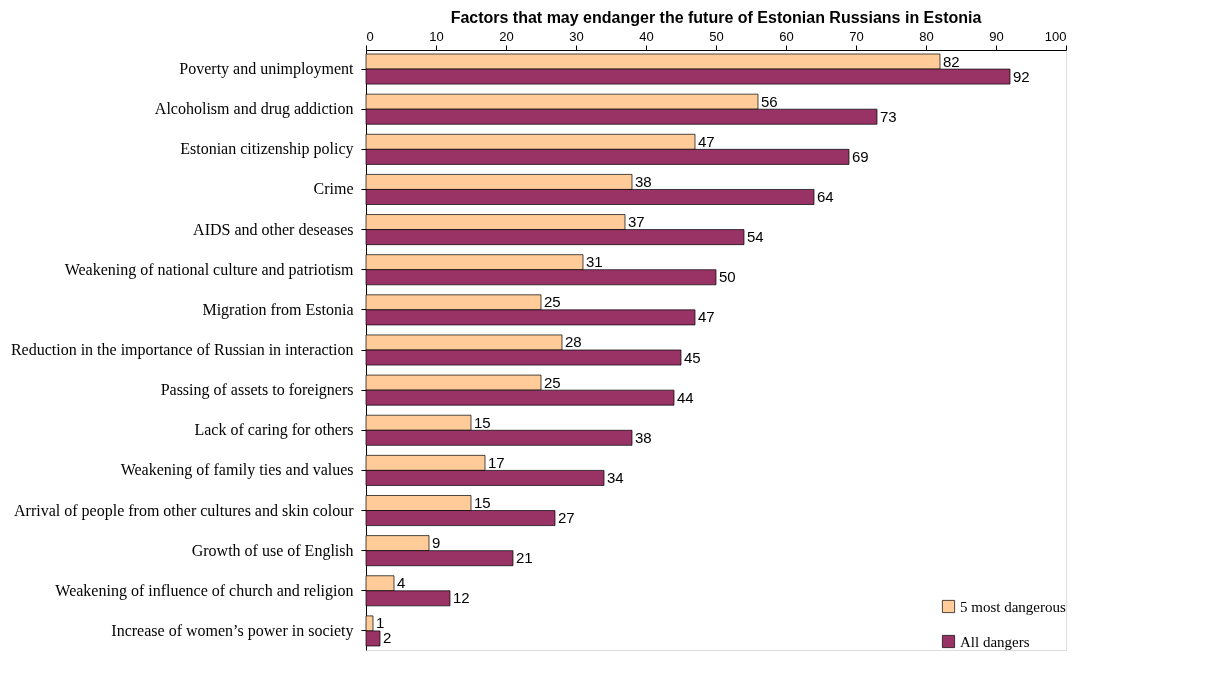 The image size is (1220, 700). Describe the element at coordinates (254, 109) in the screenshot. I see `y-tick-label: Alcoholism and drug addiction` at that location.